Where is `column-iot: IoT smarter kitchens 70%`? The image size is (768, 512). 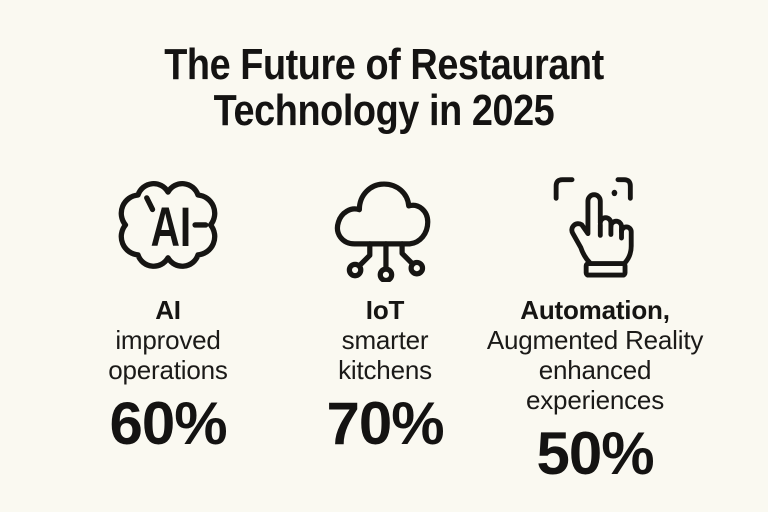 column-iot: IoT smarter kitchens 70% is located at coordinates (385, 307).